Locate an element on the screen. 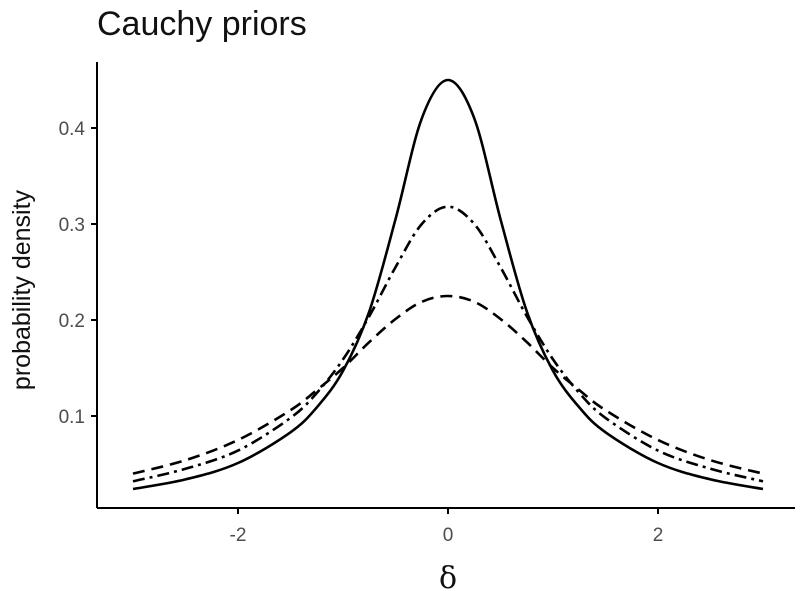 The height and width of the screenshot is (591, 800). x-axis-ticks: -2 0 2 is located at coordinates (447, 527).